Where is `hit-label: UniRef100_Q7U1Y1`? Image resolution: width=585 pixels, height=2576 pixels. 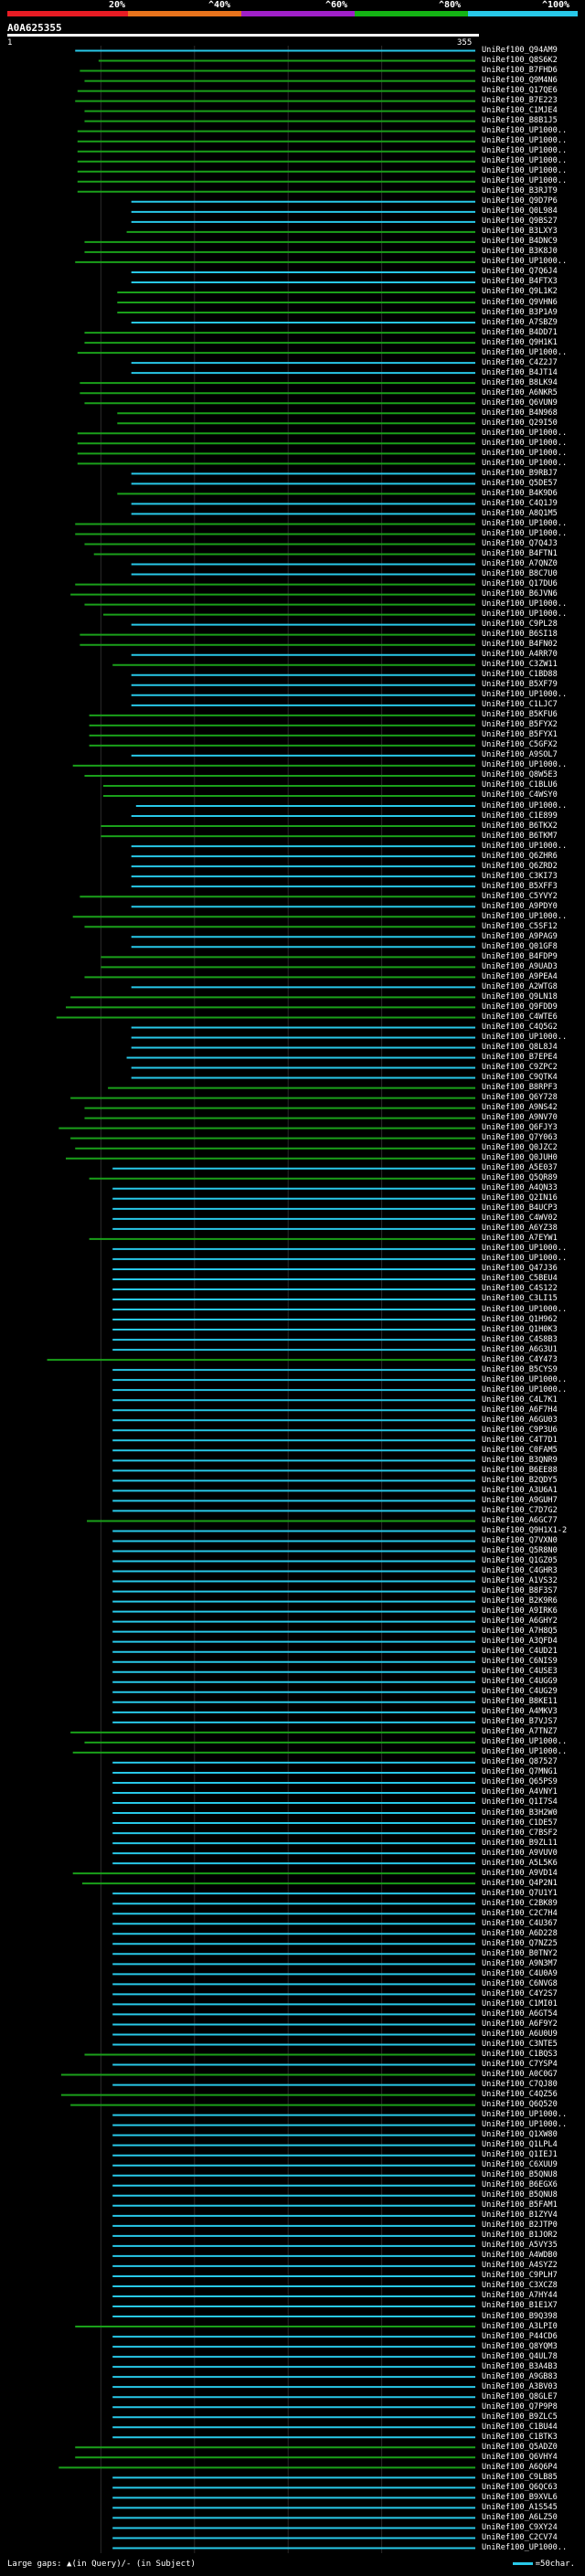 hit-label: UniRef100_Q7U1Y1 is located at coordinates (520, 1893).